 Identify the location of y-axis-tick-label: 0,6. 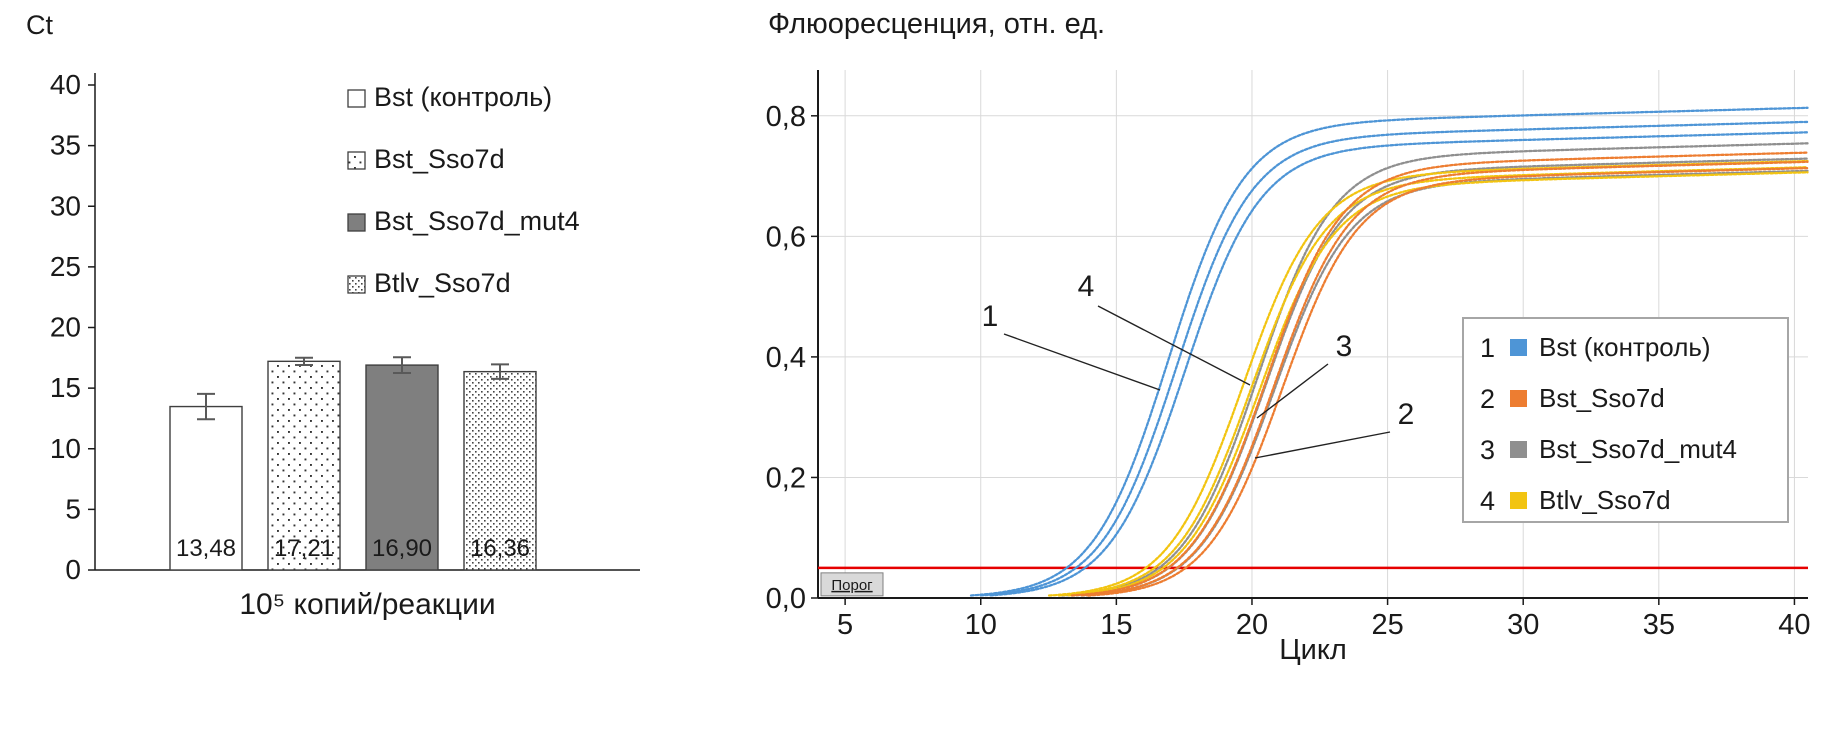
(786, 237).